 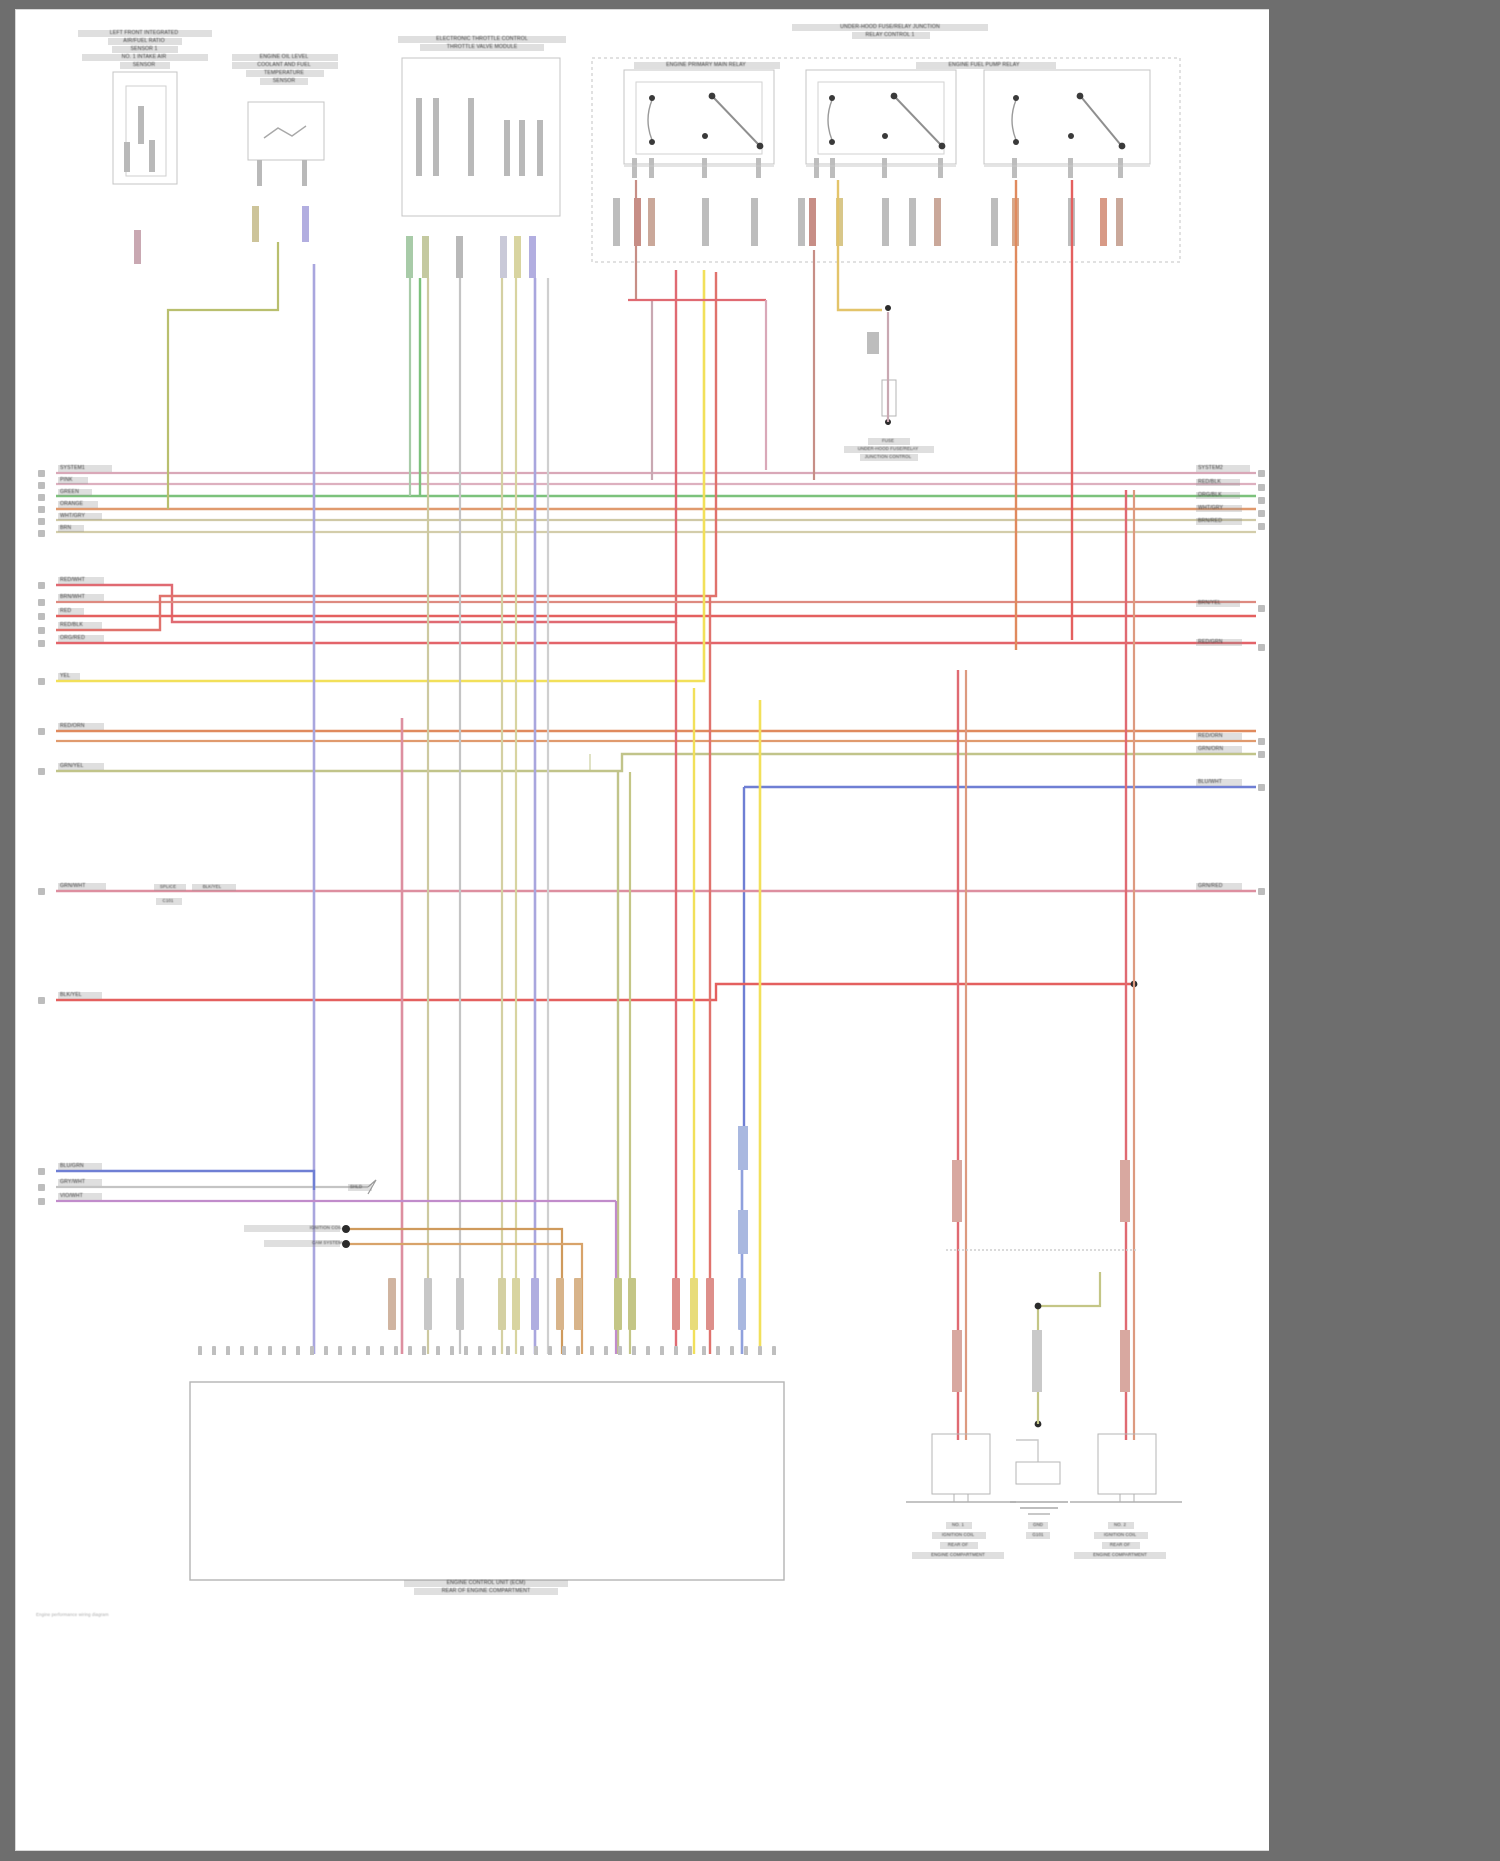 I want to click on relay-fuel-pump, so click(x=881, y=123).